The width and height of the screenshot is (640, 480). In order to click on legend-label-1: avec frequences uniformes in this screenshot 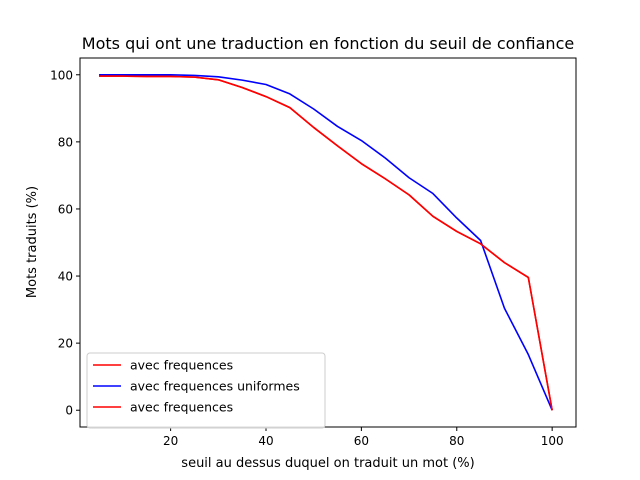, I will do `click(215, 386)`.